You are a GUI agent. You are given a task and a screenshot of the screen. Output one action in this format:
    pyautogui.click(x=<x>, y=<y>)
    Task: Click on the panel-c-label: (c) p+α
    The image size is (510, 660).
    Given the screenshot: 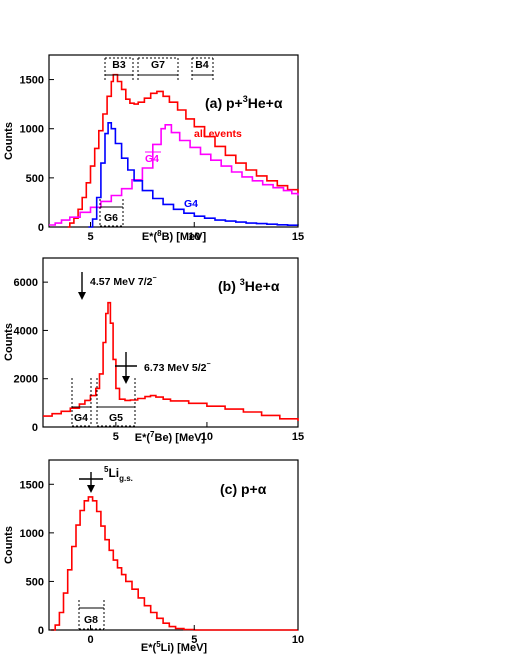 What is the action you would take?
    pyautogui.click(x=243, y=489)
    